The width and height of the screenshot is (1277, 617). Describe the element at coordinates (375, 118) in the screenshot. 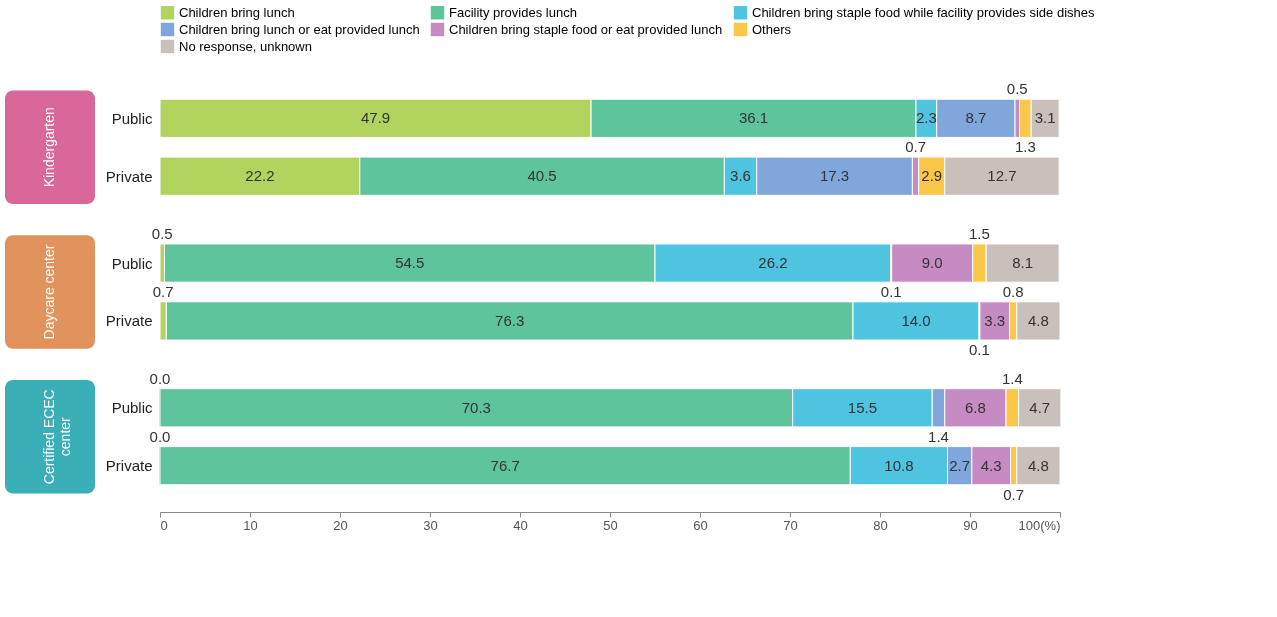

I see `data-label: 47.9` at that location.